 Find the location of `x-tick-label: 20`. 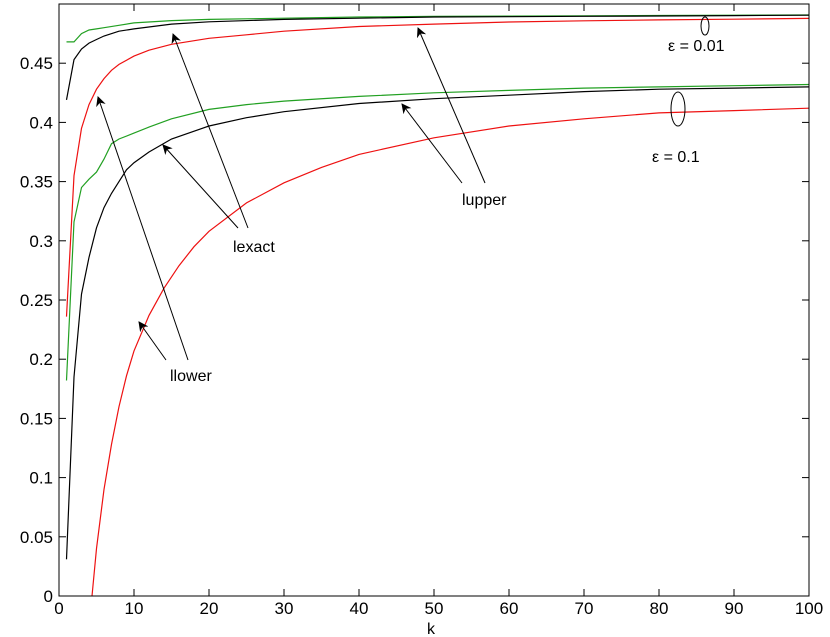

x-tick-label: 20 is located at coordinates (209, 608).